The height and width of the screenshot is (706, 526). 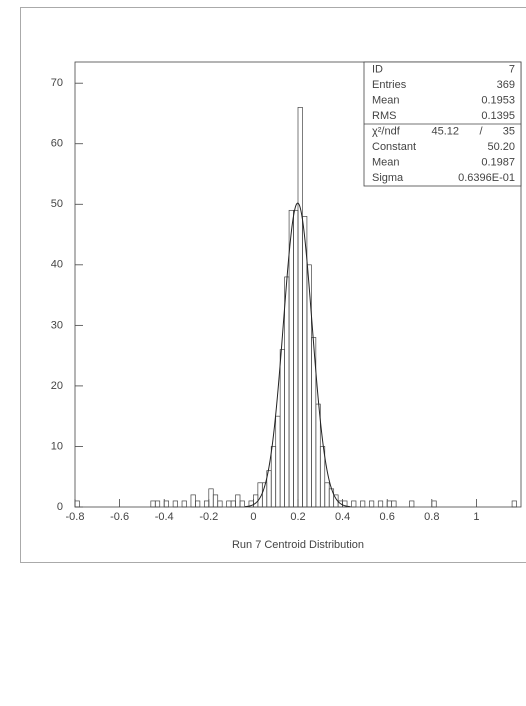 I want to click on stats-value: 0.1953, so click(x=498, y=101).